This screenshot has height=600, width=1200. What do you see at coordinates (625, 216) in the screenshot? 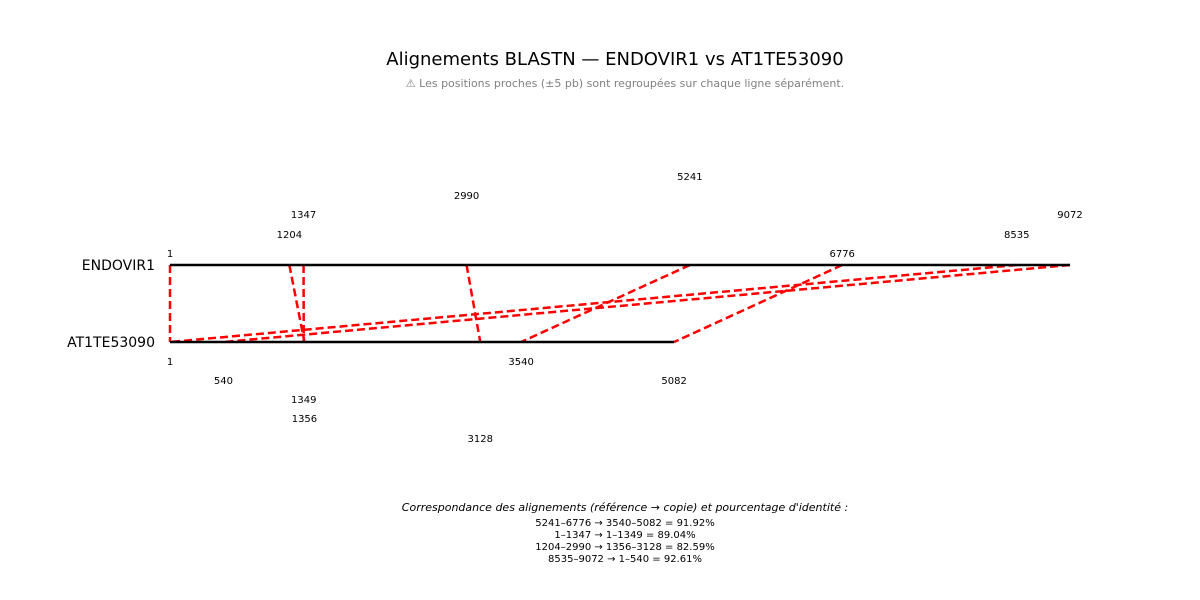
I see `top-position-labels: 1 1204 1347 2990 5241 6776 8535 9072` at bounding box center [625, 216].